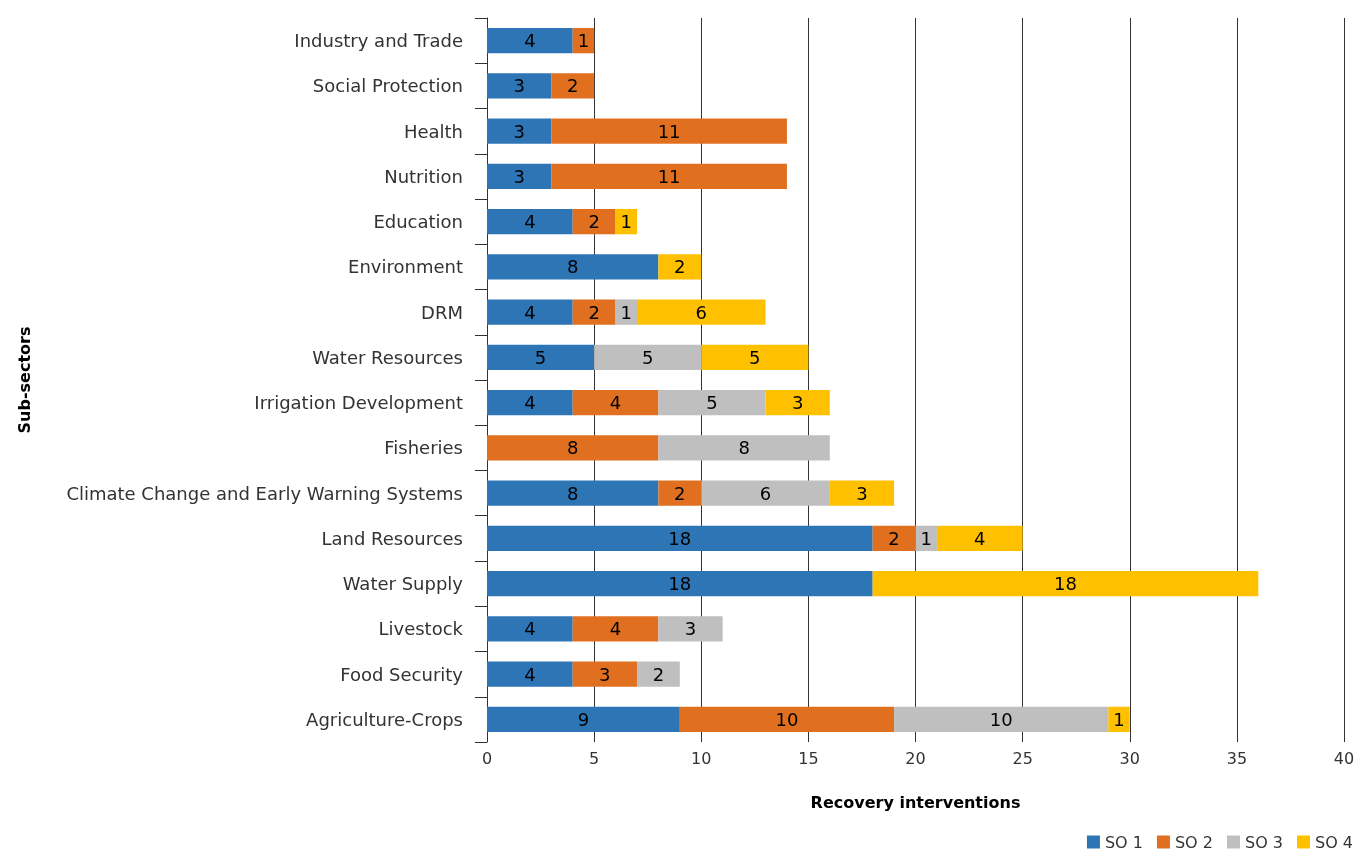 This screenshot has width=1366, height=863. Describe the element at coordinates (701, 758) in the screenshot. I see `x-tick-label: 10` at that location.